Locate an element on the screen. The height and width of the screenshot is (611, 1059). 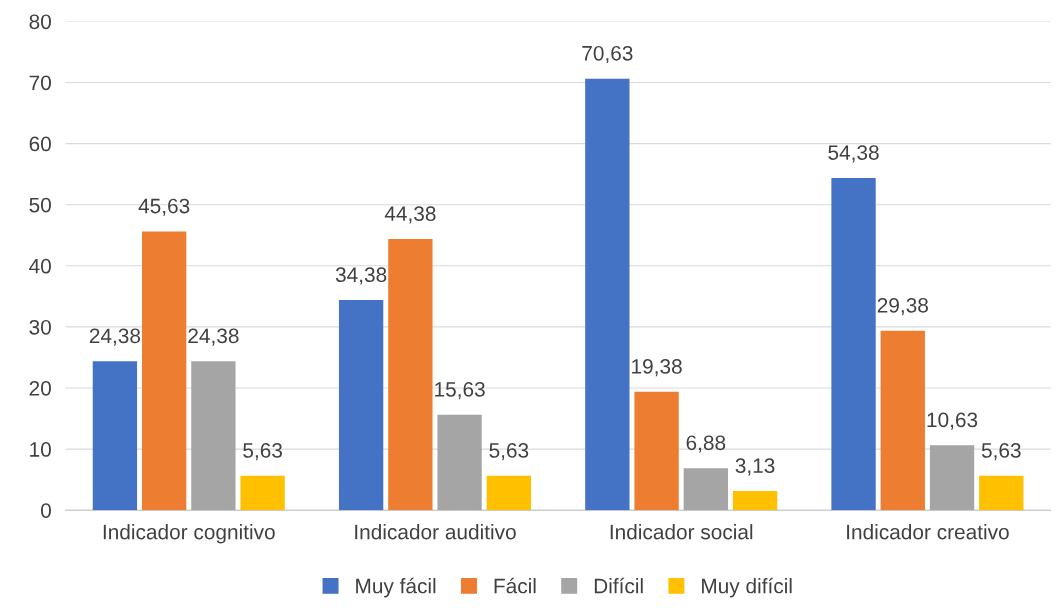
y-tick-label: 20 is located at coordinates (40, 388).